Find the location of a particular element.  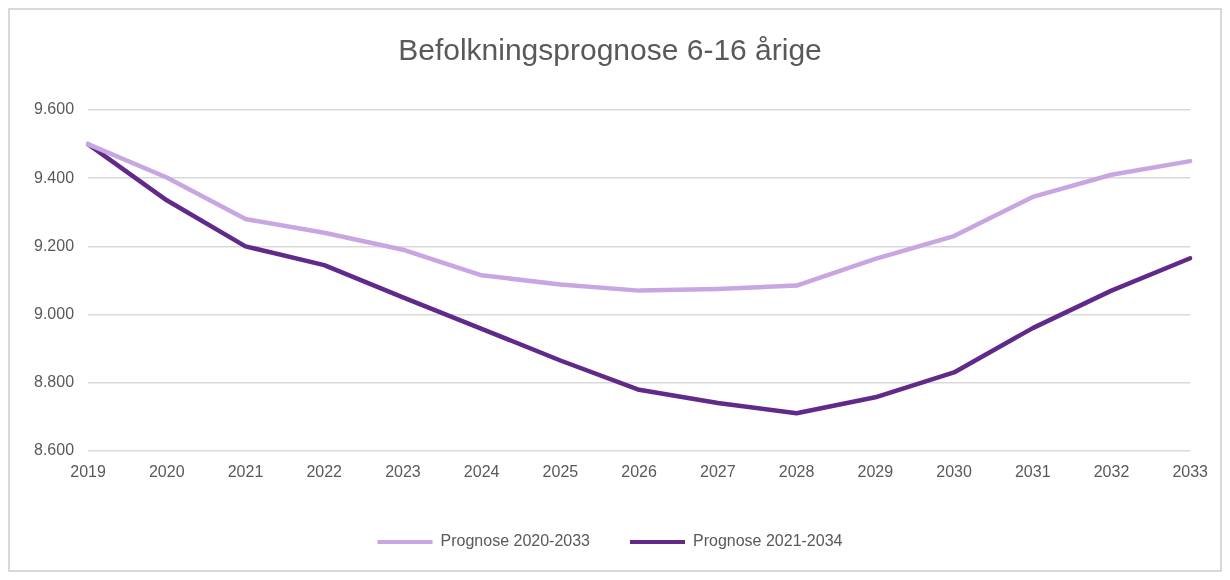

y-tick-label: 8.800 is located at coordinates (54, 382).